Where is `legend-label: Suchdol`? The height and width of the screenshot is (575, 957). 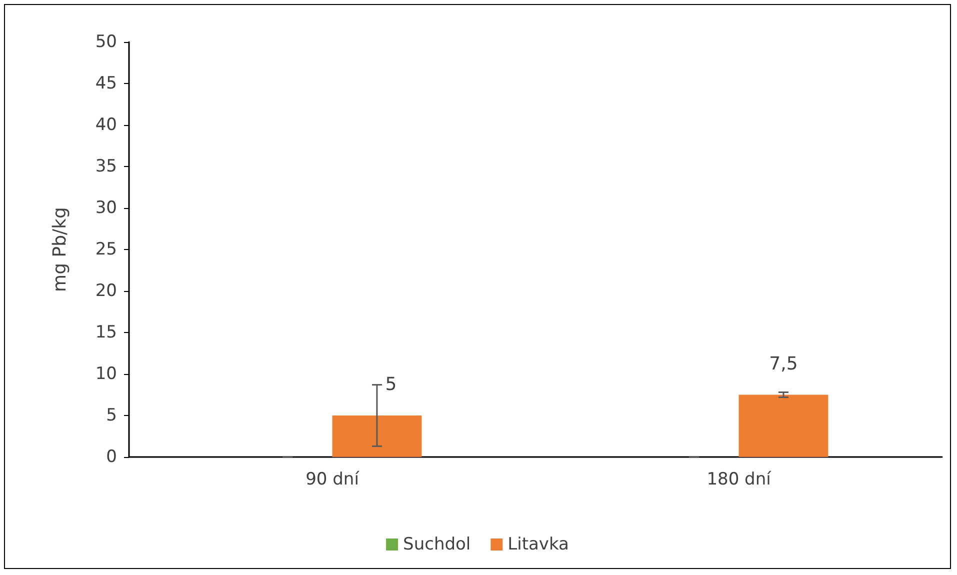
legend-label: Suchdol is located at coordinates (437, 544).